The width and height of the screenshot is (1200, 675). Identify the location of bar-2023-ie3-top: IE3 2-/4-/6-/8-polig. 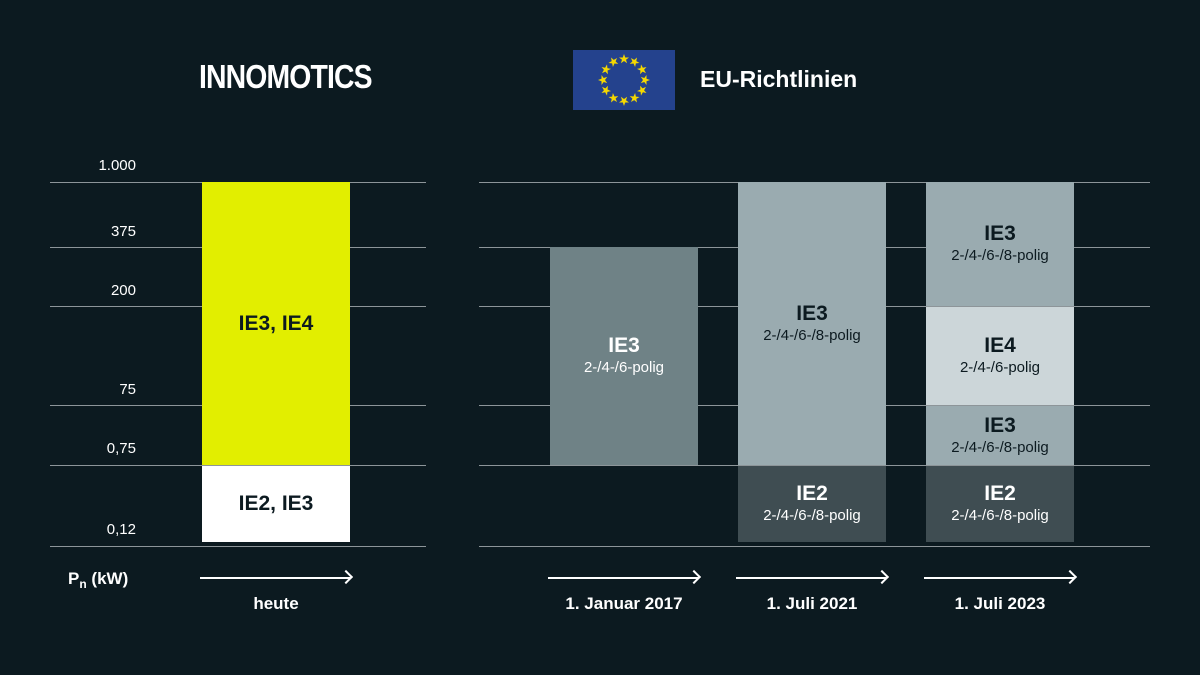
(1000, 244).